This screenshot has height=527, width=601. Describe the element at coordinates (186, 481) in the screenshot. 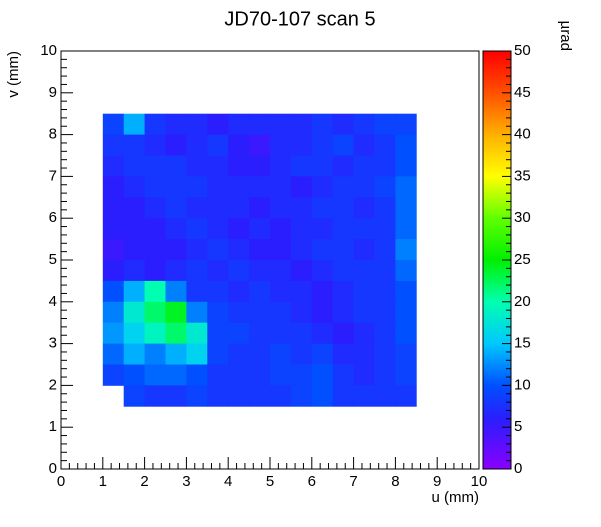

I see `x-tick-label: 3` at that location.